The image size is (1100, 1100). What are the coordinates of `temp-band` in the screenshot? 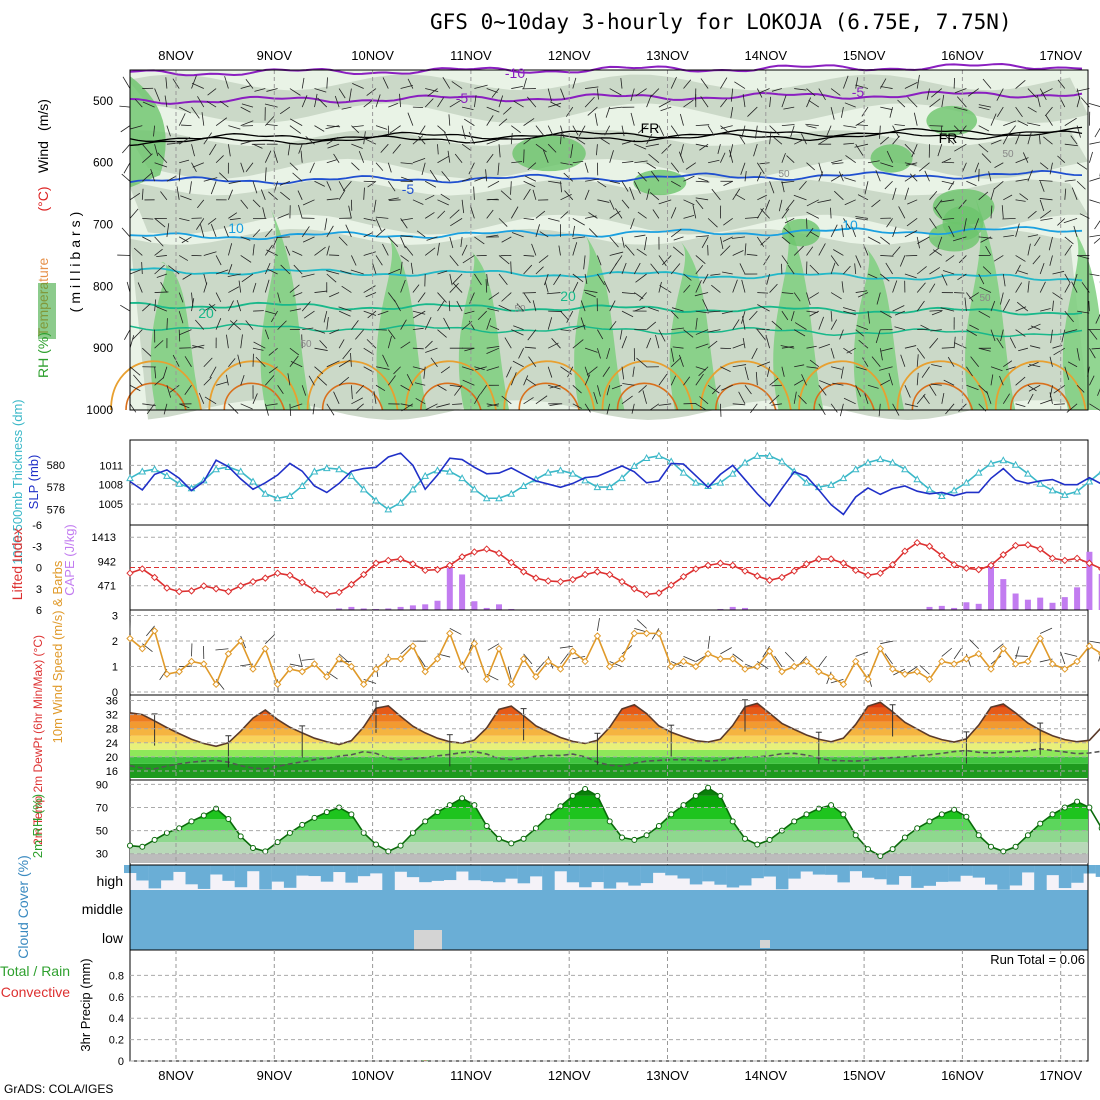 It's located at (609, 711).